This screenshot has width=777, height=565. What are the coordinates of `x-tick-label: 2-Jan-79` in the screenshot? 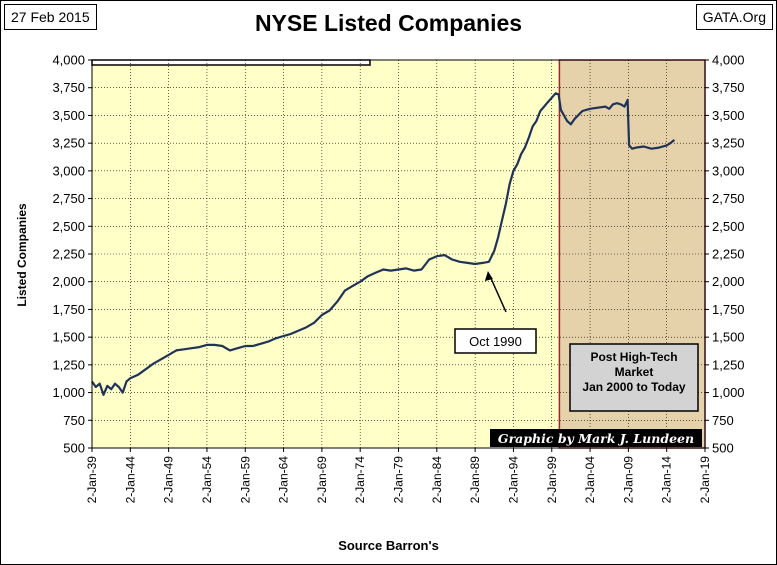 It's located at (399, 480).